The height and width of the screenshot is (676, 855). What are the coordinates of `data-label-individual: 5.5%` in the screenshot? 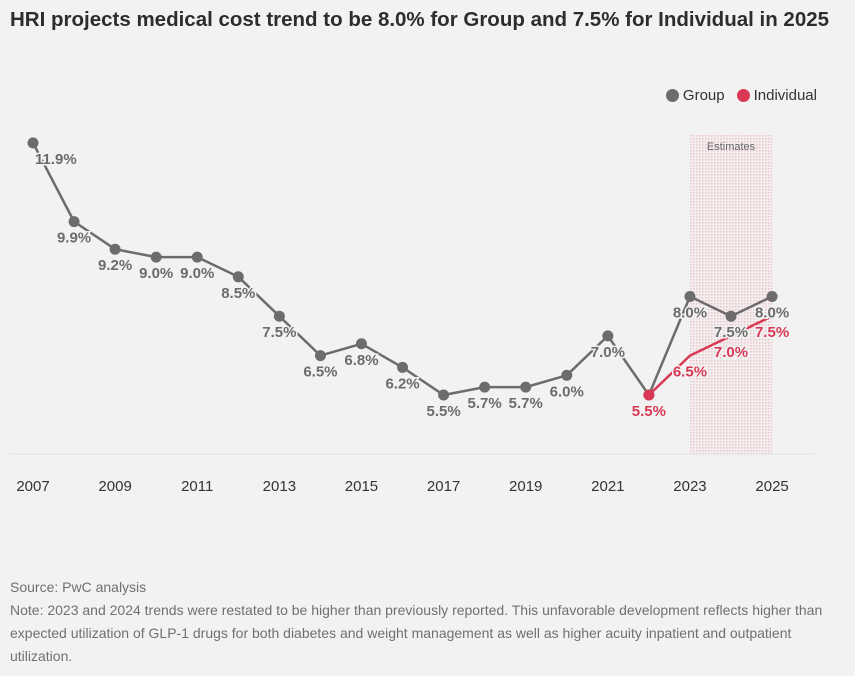 It's located at (649, 411).